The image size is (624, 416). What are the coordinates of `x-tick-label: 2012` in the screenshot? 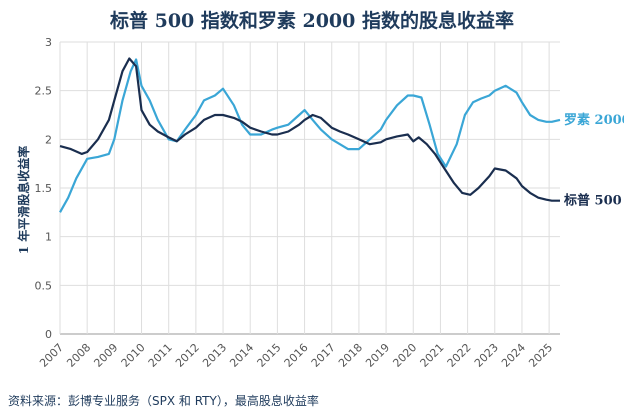 It's located at (187, 355).